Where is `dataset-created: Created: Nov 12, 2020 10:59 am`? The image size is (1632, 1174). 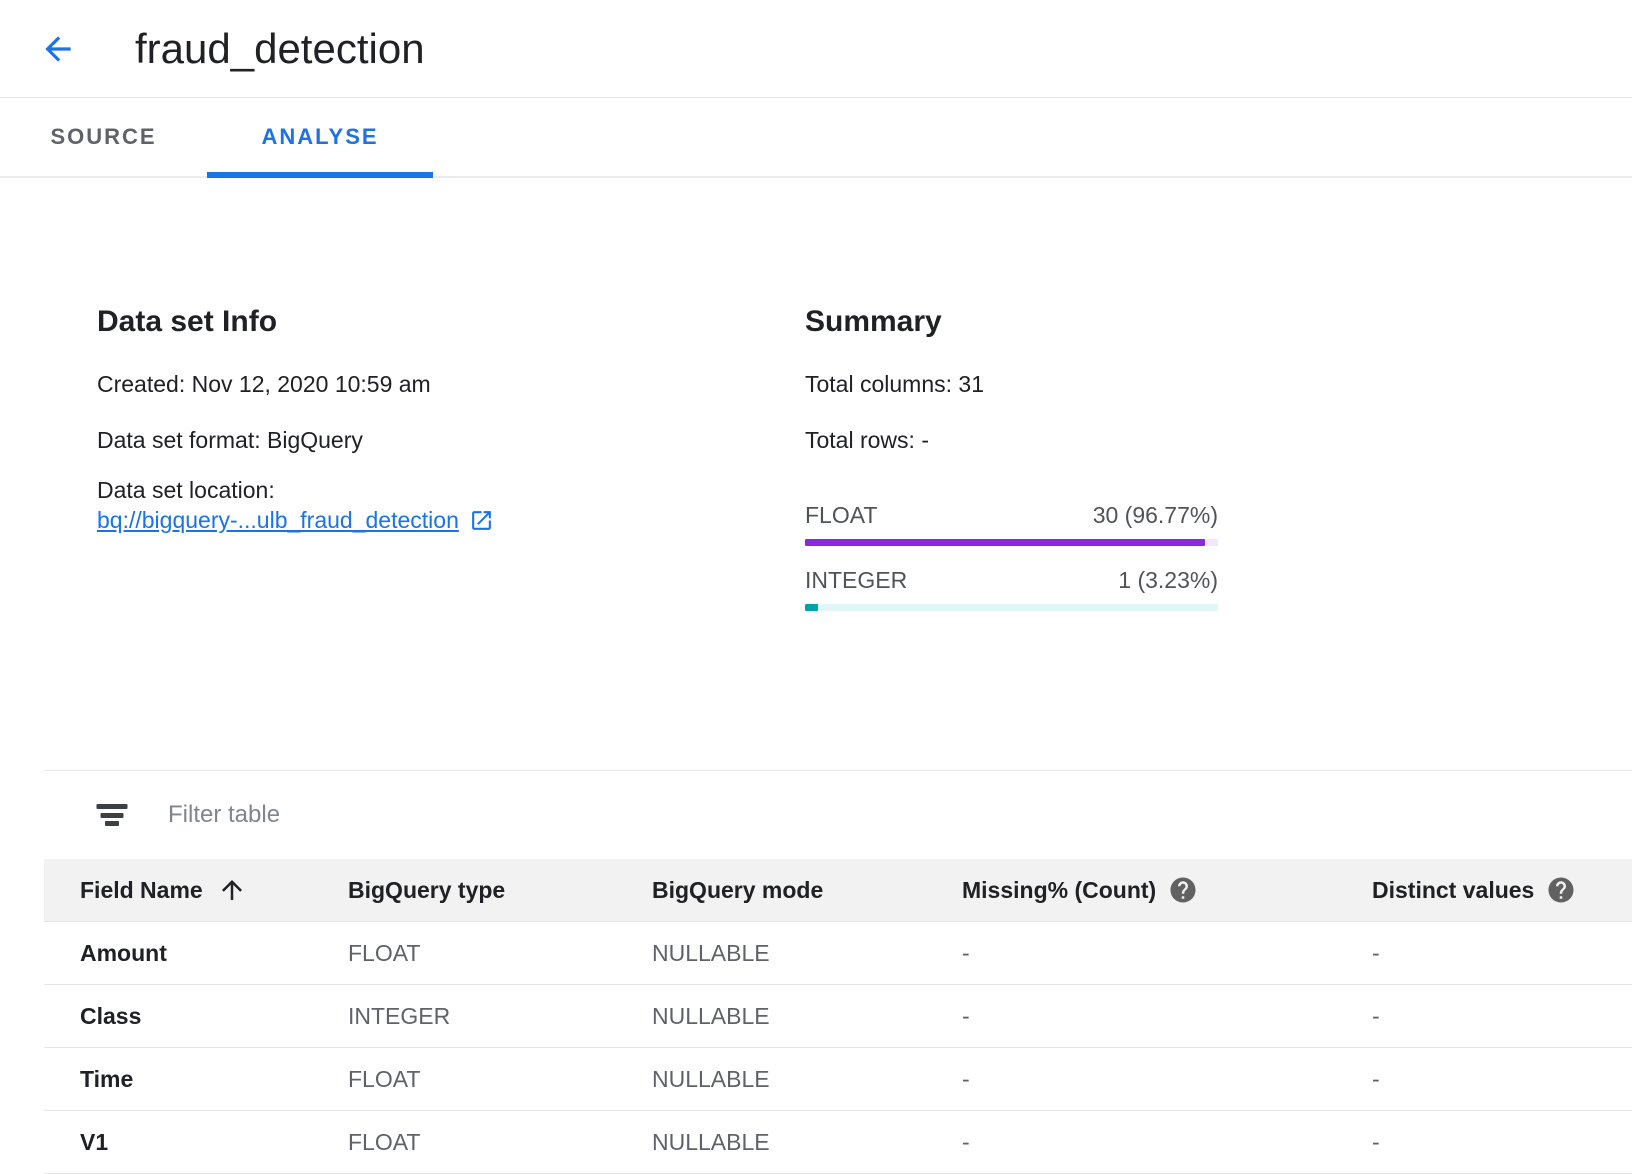
dataset-created: Created: Nov 12, 2020 10:59 am is located at coordinates (264, 384).